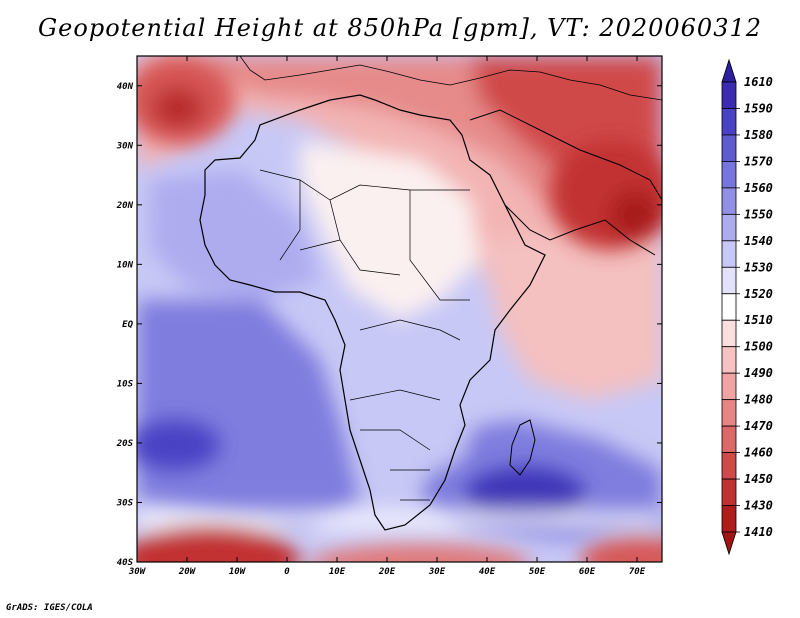 The width and height of the screenshot is (800, 618). Describe the element at coordinates (571, 315) in the screenshot. I see `region-indian-ocean` at that location.